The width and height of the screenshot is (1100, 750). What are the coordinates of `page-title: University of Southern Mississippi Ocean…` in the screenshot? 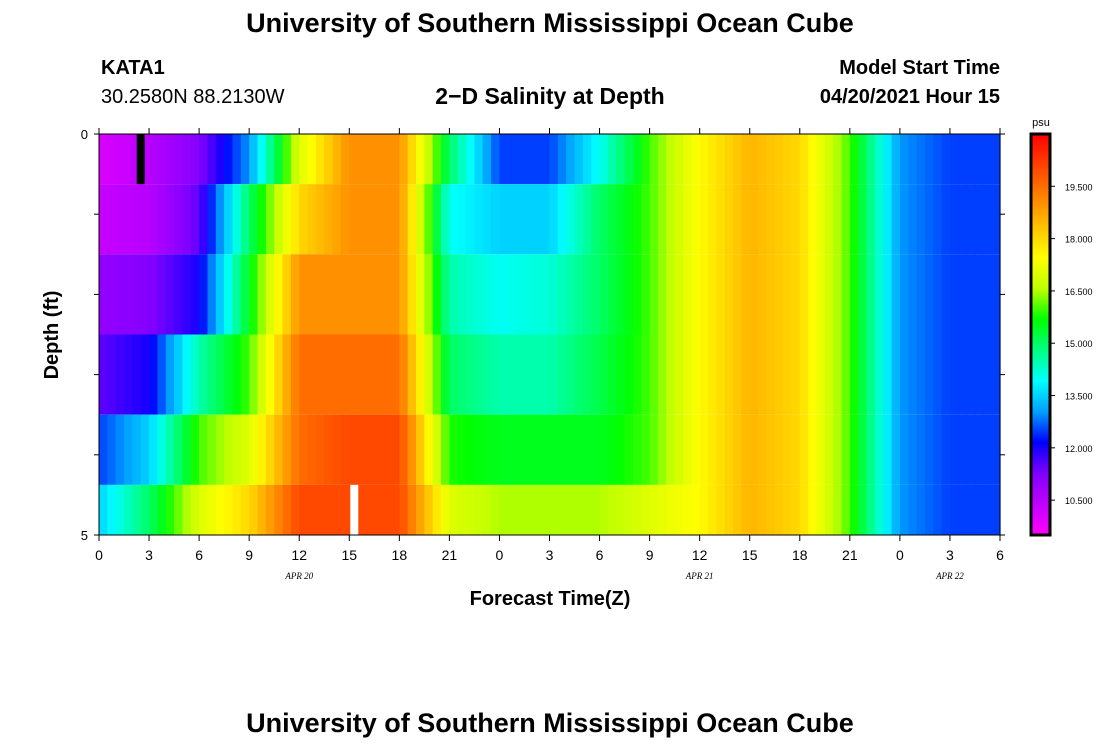 It's located at (550, 23).